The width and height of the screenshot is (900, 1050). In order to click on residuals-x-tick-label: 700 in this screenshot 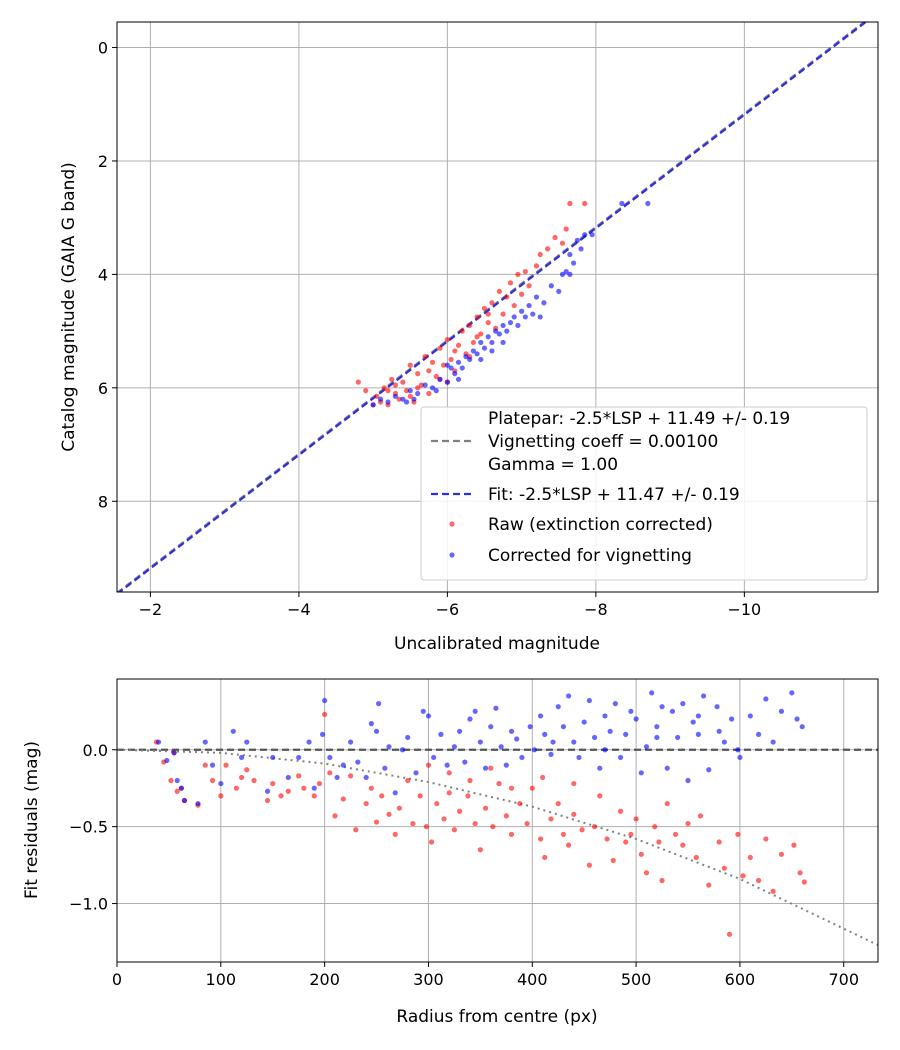, I will do `click(843, 979)`.